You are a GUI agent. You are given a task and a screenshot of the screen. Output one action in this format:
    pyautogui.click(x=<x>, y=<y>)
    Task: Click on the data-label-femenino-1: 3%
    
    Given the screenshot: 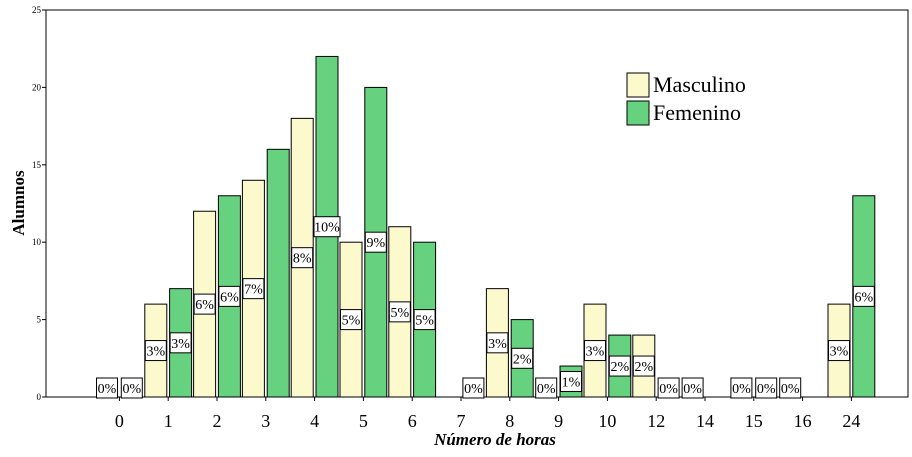 What is the action you would take?
    pyautogui.click(x=180, y=343)
    